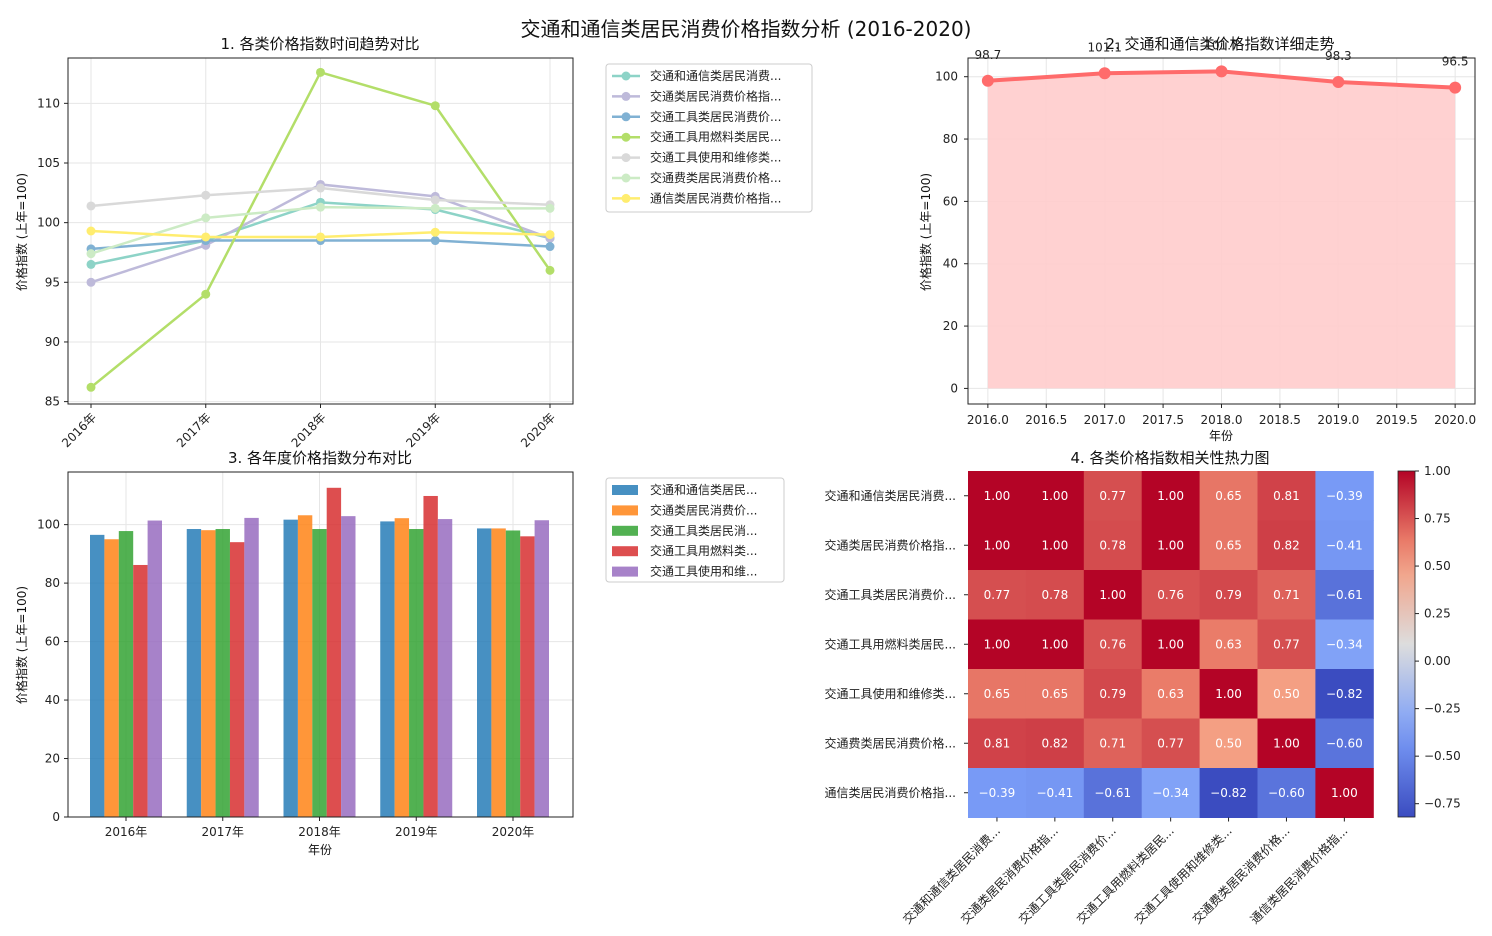  I want to click on bar-chart-xtick-label: 2017年, so click(222, 832).